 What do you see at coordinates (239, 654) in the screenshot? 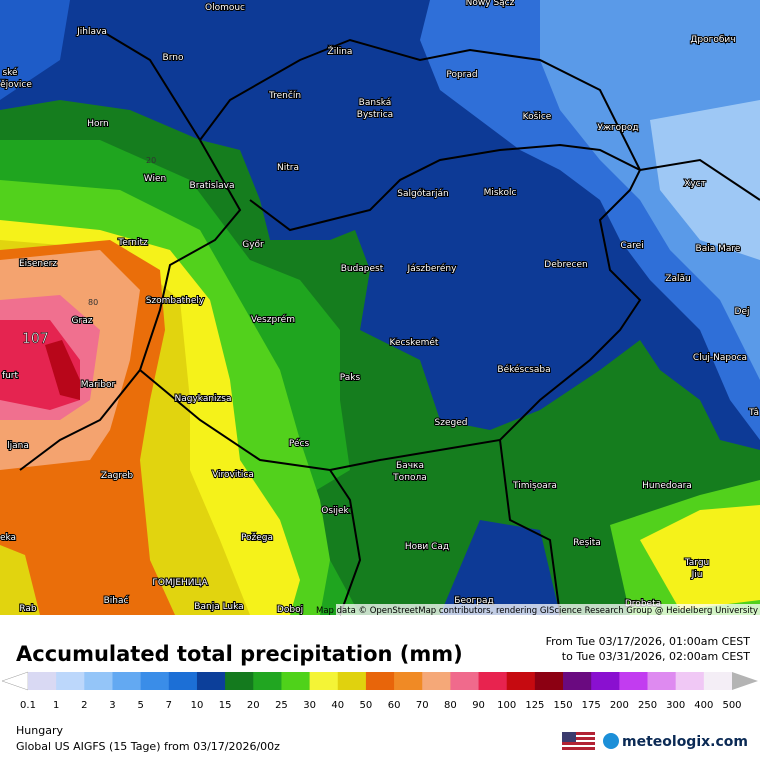
I see `title: Accumulated total precipitation (mm)` at bounding box center [239, 654].